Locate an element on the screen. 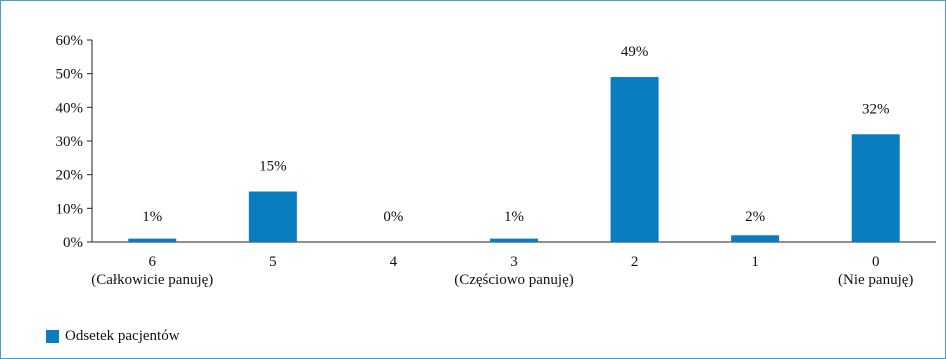 The image size is (946, 359). x-tick-label: 5 is located at coordinates (273, 262).